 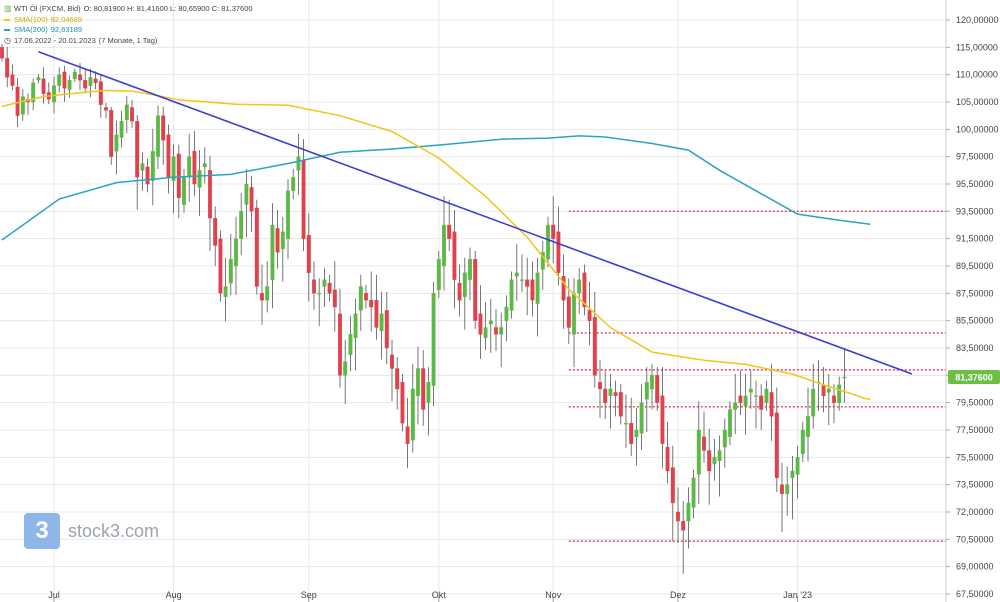 What do you see at coordinates (975, 457) in the screenshot?
I see `y-tick-label-16: 75,50000` at bounding box center [975, 457].